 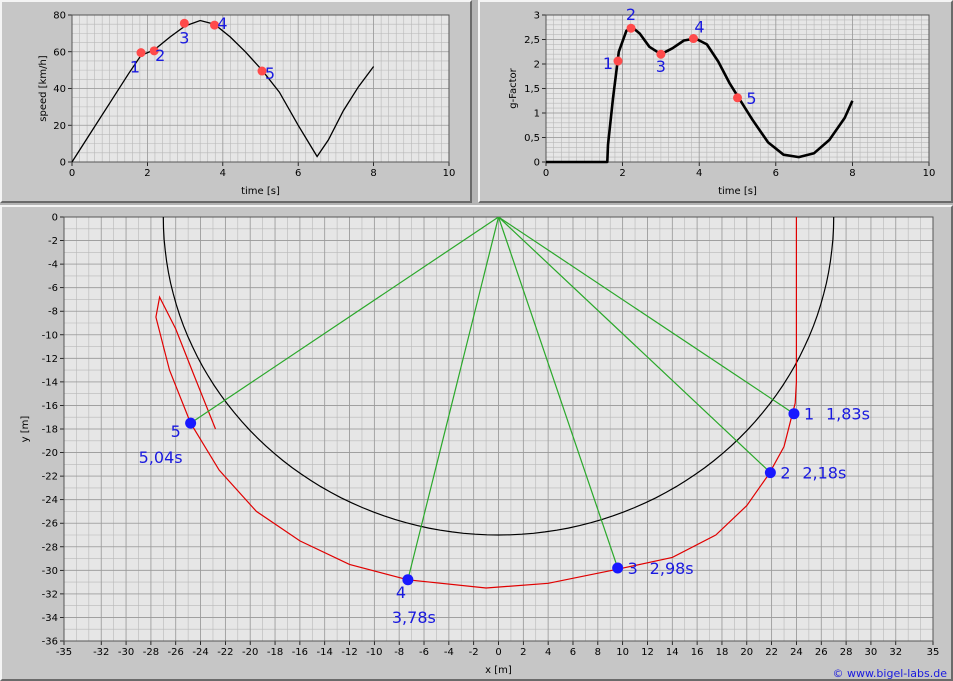 I want to click on x-tick-label: 32, so click(x=895, y=652).